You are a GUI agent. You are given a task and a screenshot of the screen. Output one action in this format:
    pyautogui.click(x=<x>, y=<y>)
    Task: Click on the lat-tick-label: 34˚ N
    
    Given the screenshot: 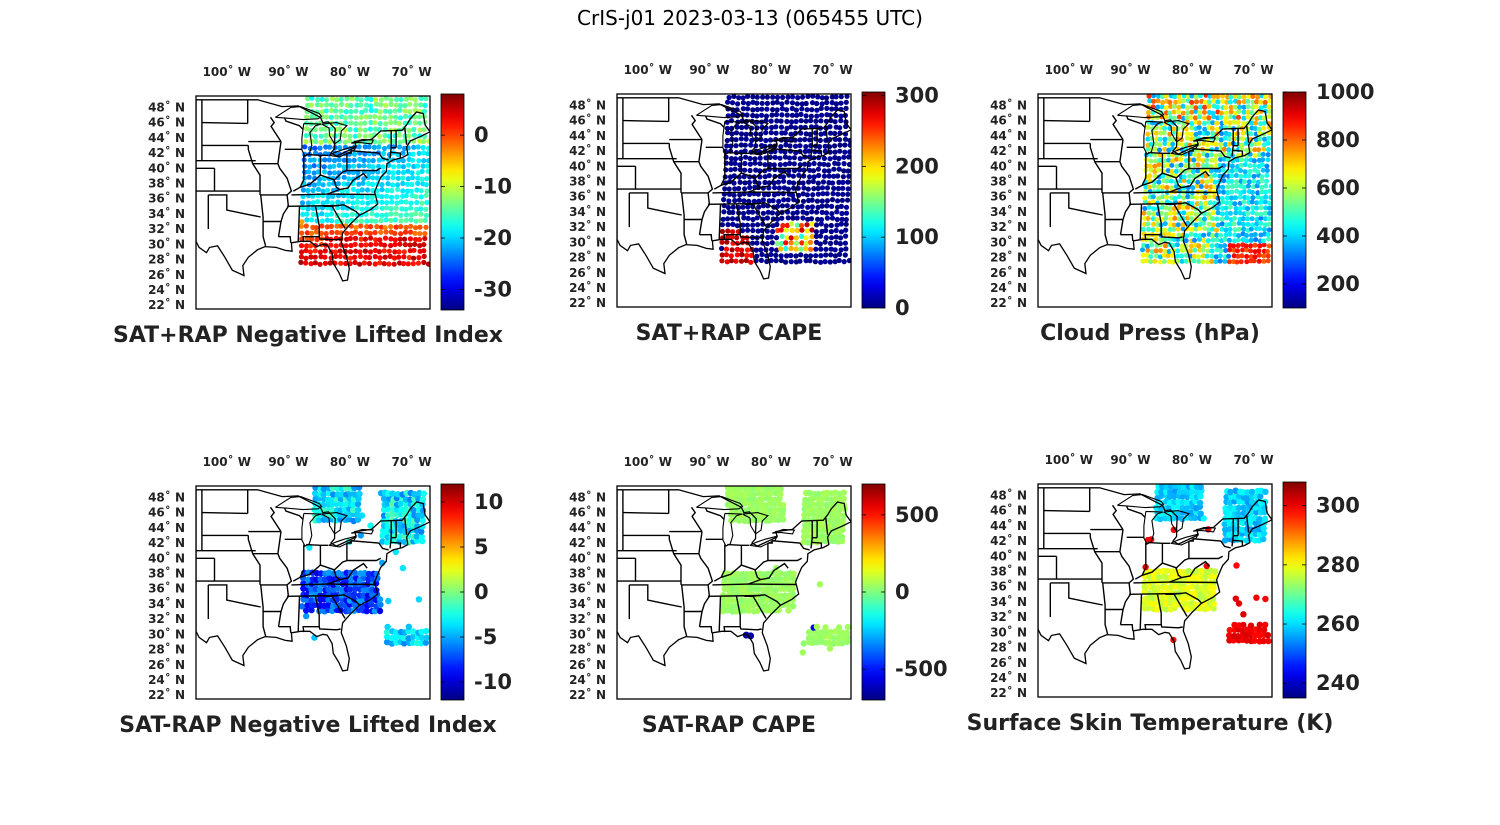 What is the action you would take?
    pyautogui.click(x=166, y=603)
    